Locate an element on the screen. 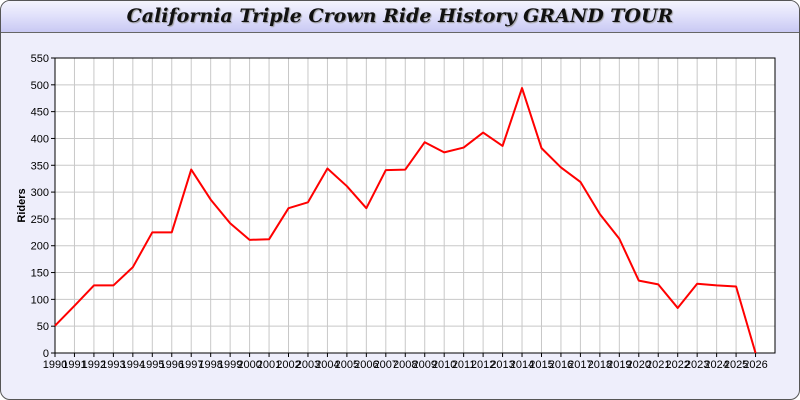 Image resolution: width=800 pixels, height=400 pixels. x-tick-label: 1994 is located at coordinates (133, 365).